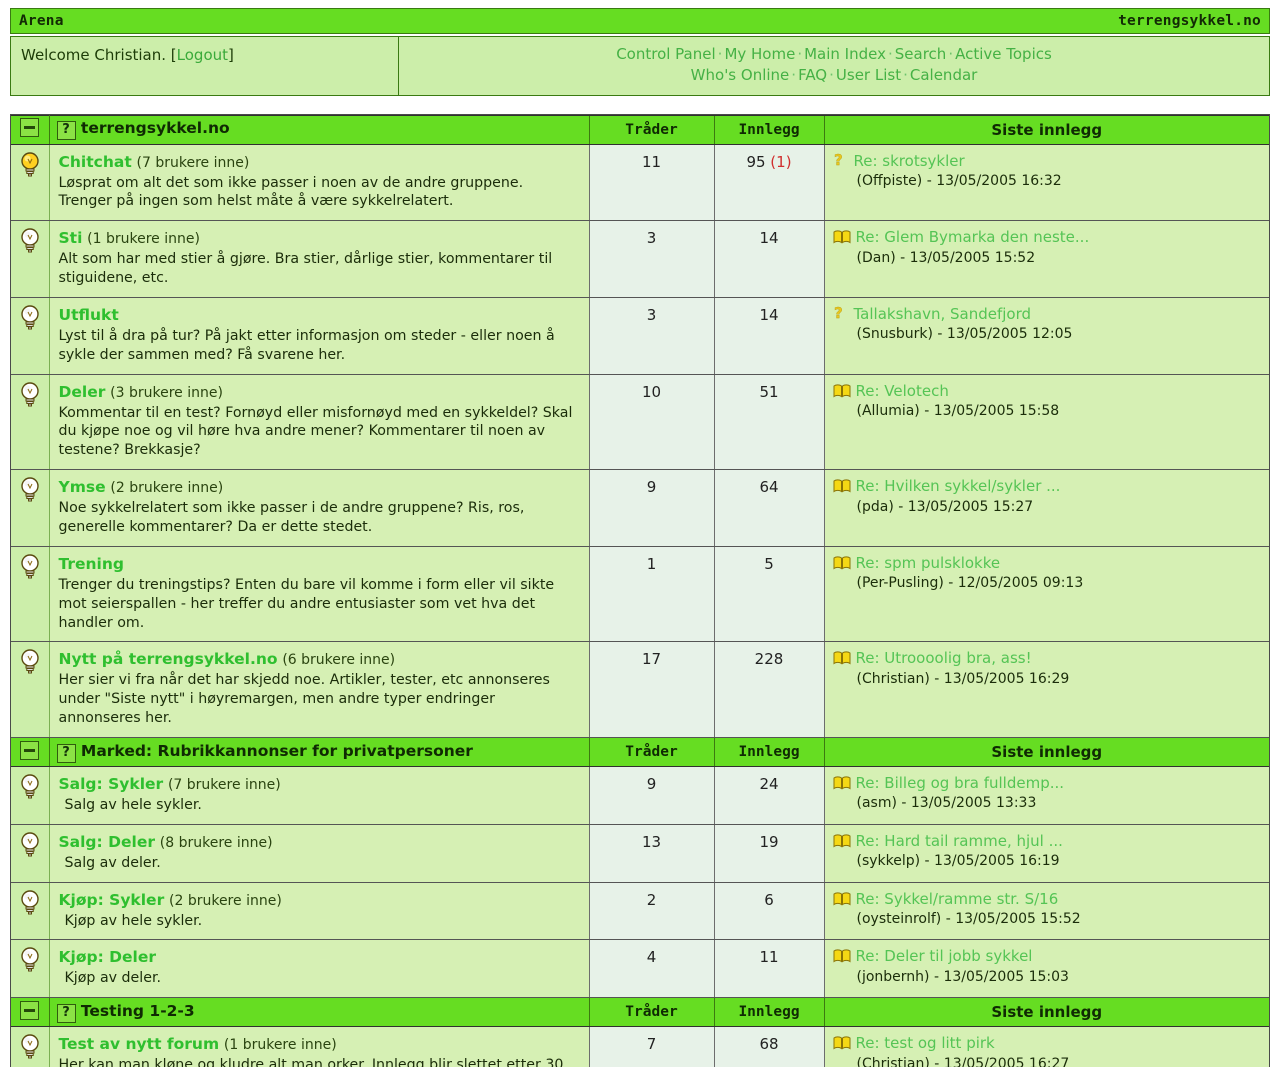  What do you see at coordinates (139, 1044) in the screenshot?
I see `forum-link: Test av nytt forum` at bounding box center [139, 1044].